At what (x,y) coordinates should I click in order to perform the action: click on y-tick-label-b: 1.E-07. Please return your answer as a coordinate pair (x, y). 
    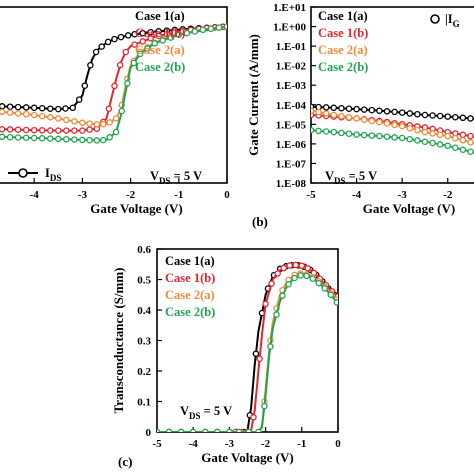
    Looking at the image, I should click on (291, 164).